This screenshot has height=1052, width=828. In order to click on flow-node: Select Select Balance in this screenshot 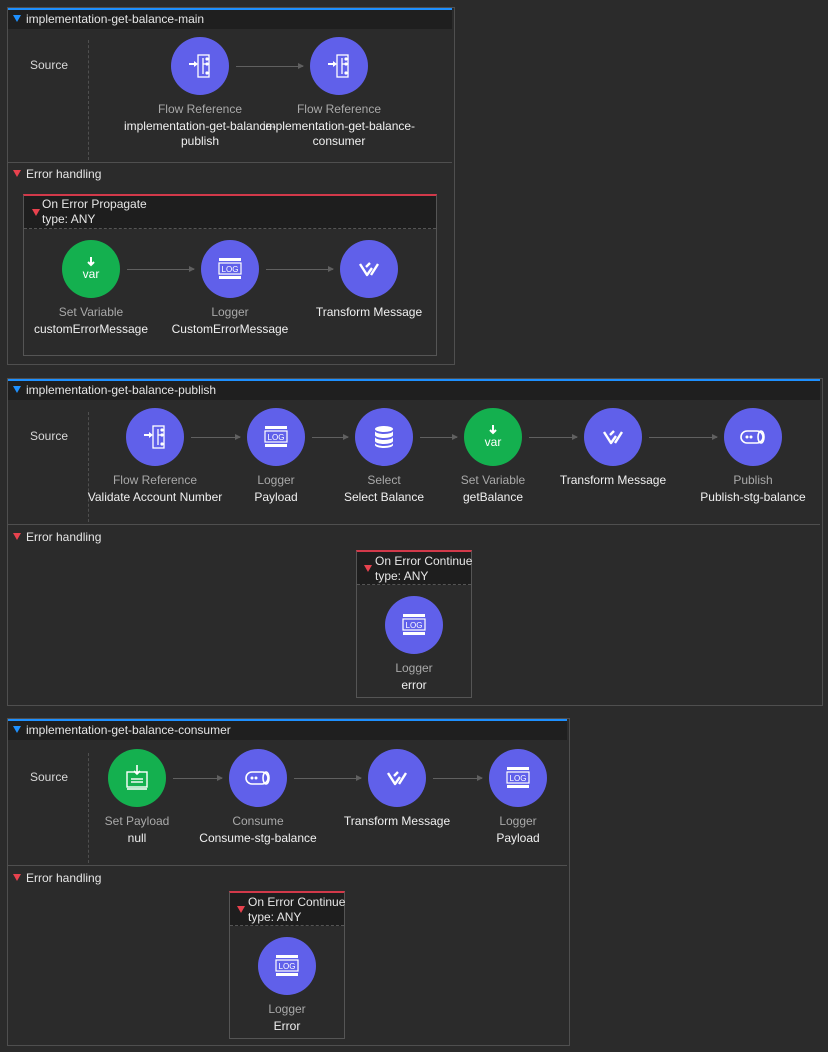, I will do `click(384, 463)`.